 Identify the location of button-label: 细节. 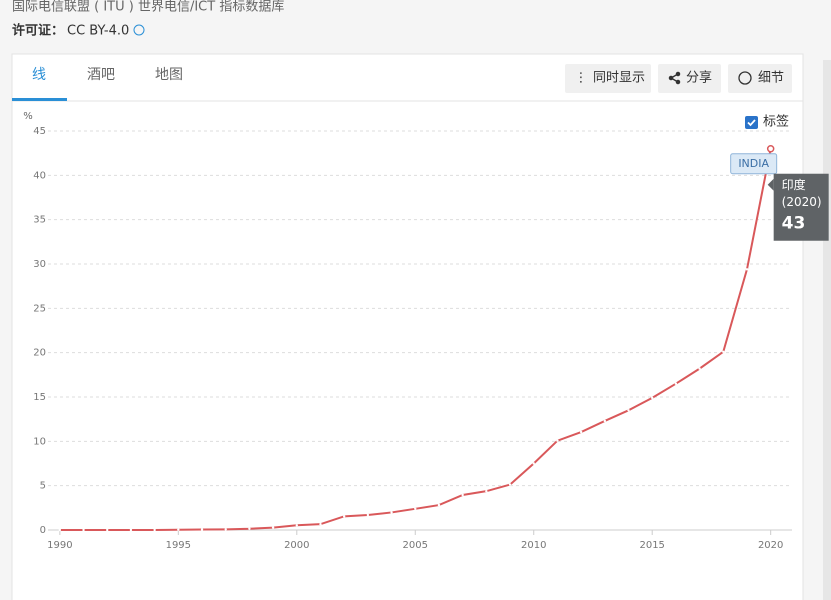
(771, 78).